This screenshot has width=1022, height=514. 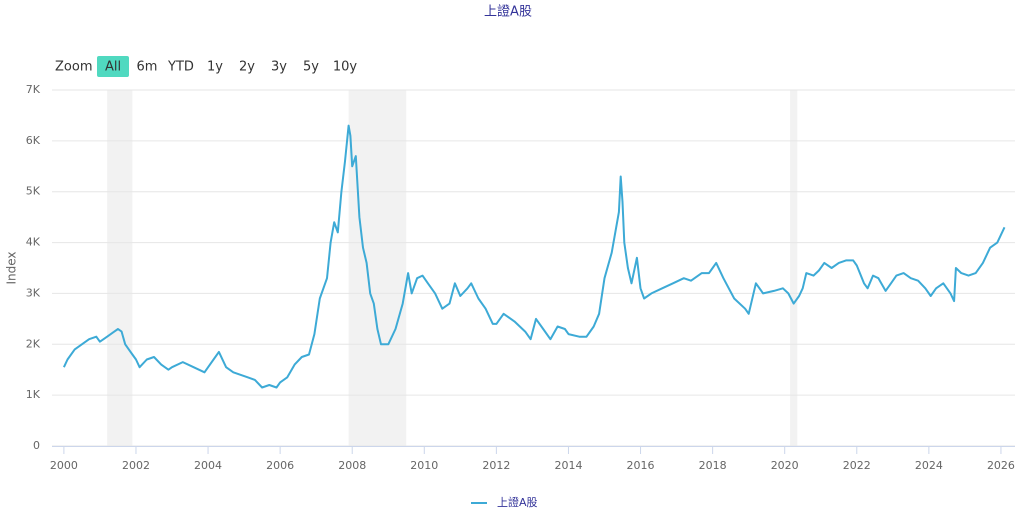 I want to click on range-button-label: 10y, so click(x=345, y=67).